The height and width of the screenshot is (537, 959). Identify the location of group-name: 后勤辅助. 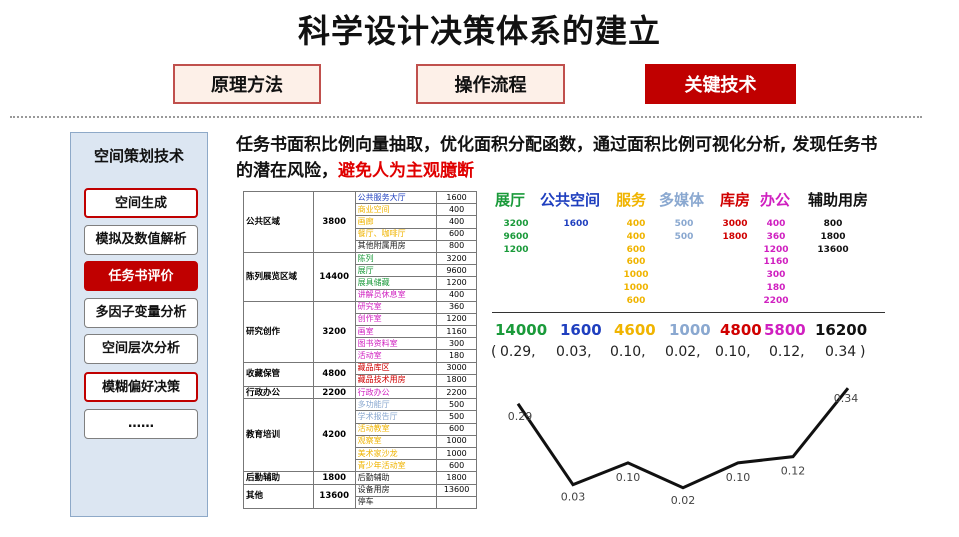
(278, 478).